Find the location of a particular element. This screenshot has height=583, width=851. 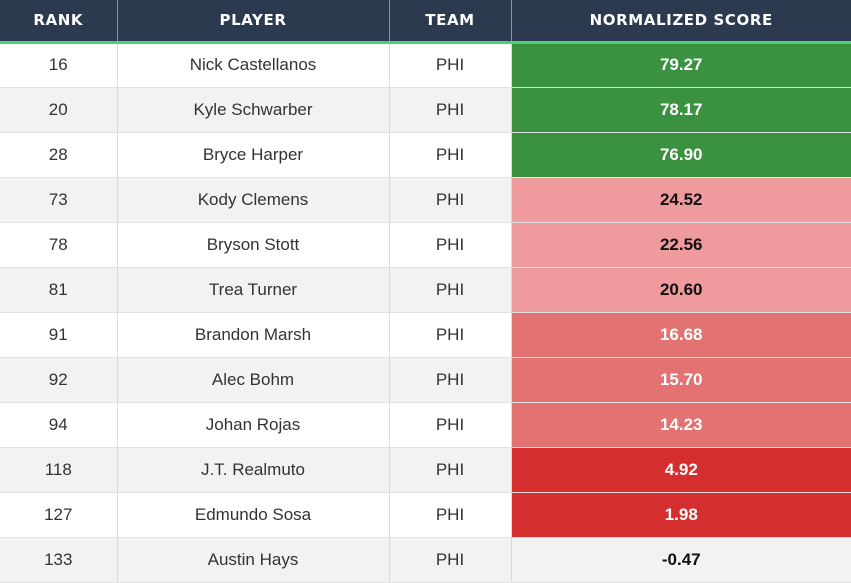

player-name-cell: Austin Hays is located at coordinates (253, 560).